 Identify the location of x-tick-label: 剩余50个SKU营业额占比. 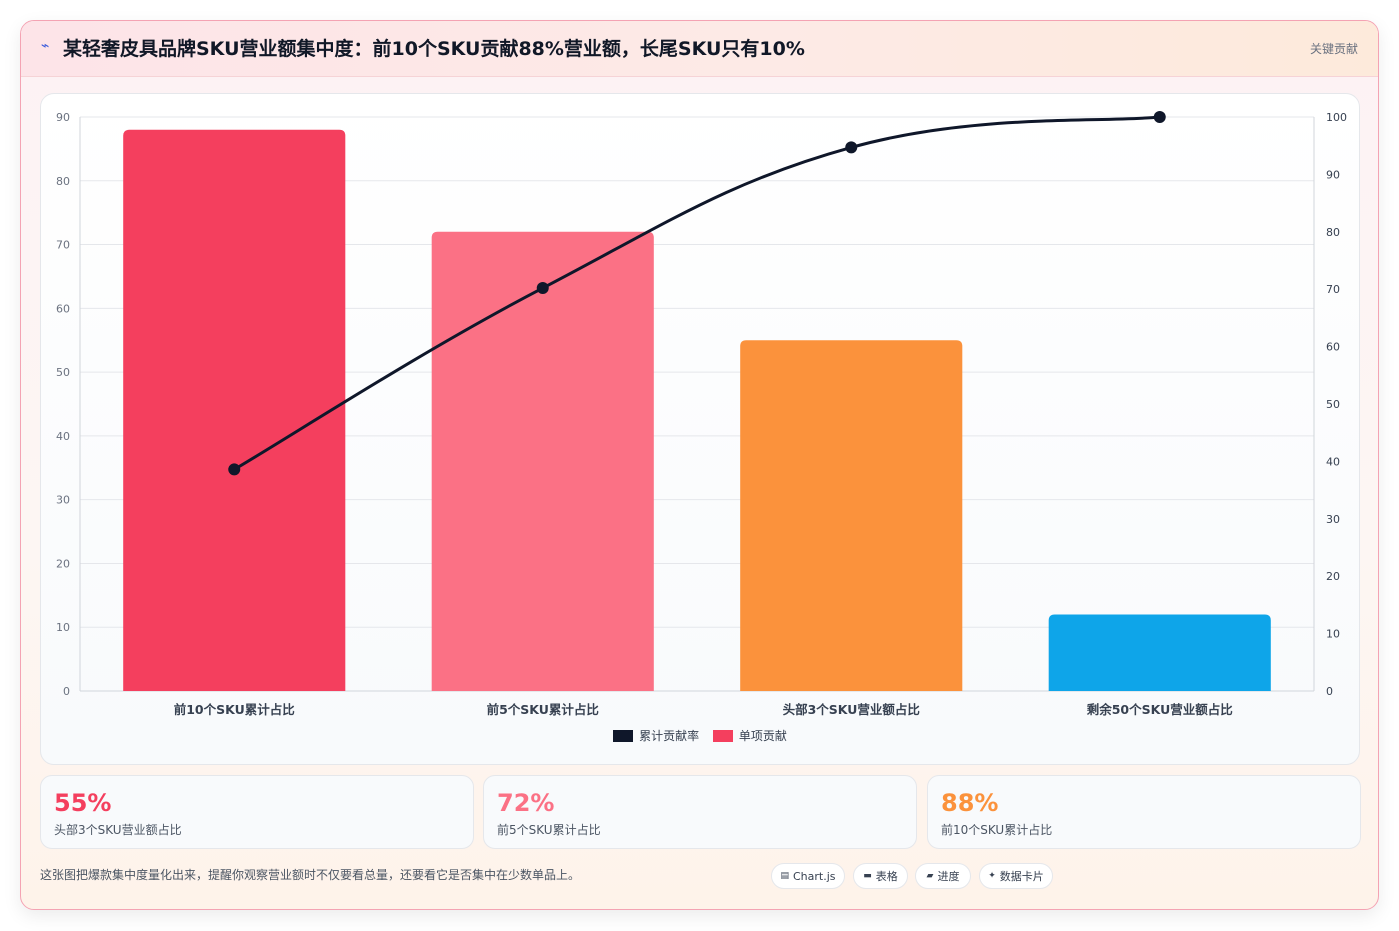
(1160, 709).